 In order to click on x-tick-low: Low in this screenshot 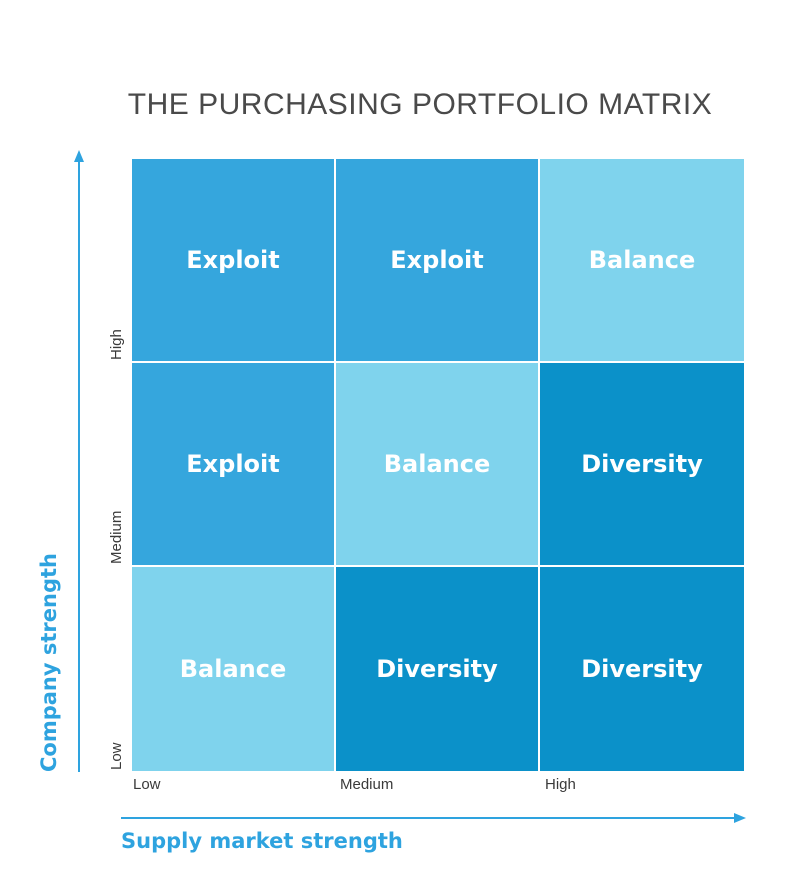, I will do `click(147, 784)`.